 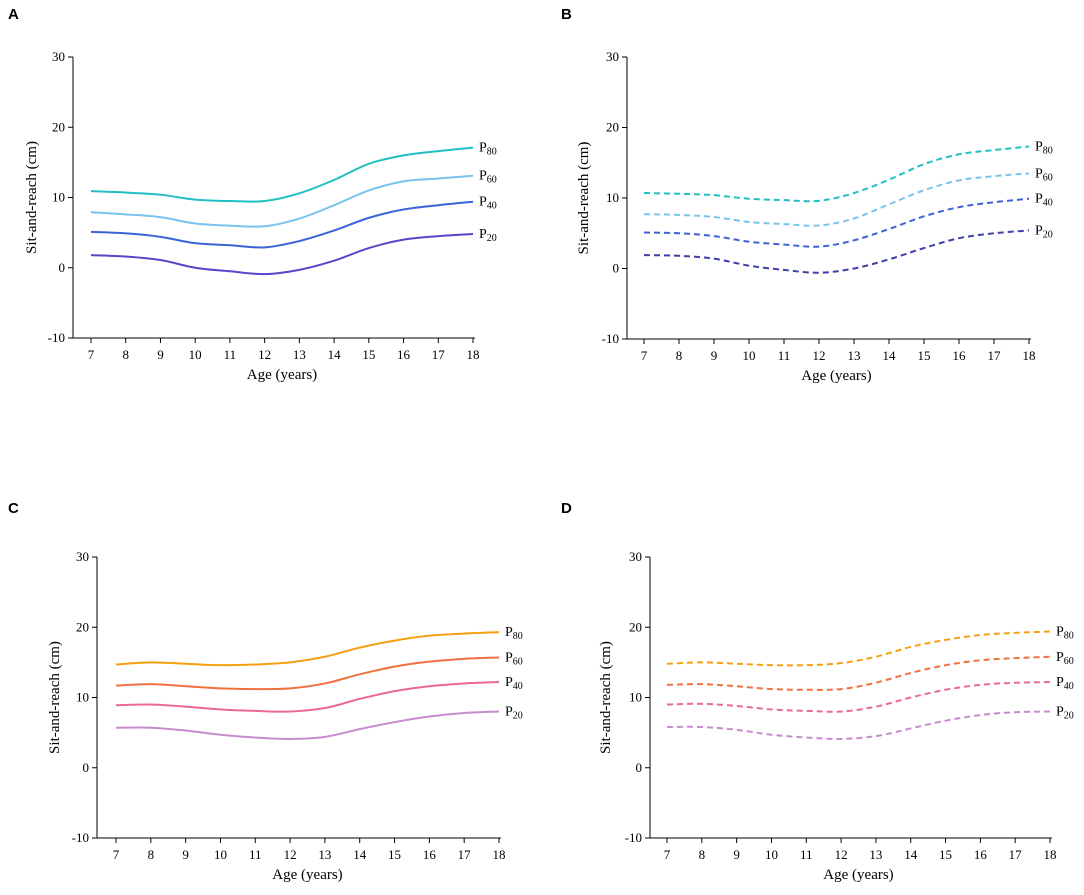 I want to click on panel-a-y-axis-title: Sit-and-reach (cm), so click(x=32, y=197).